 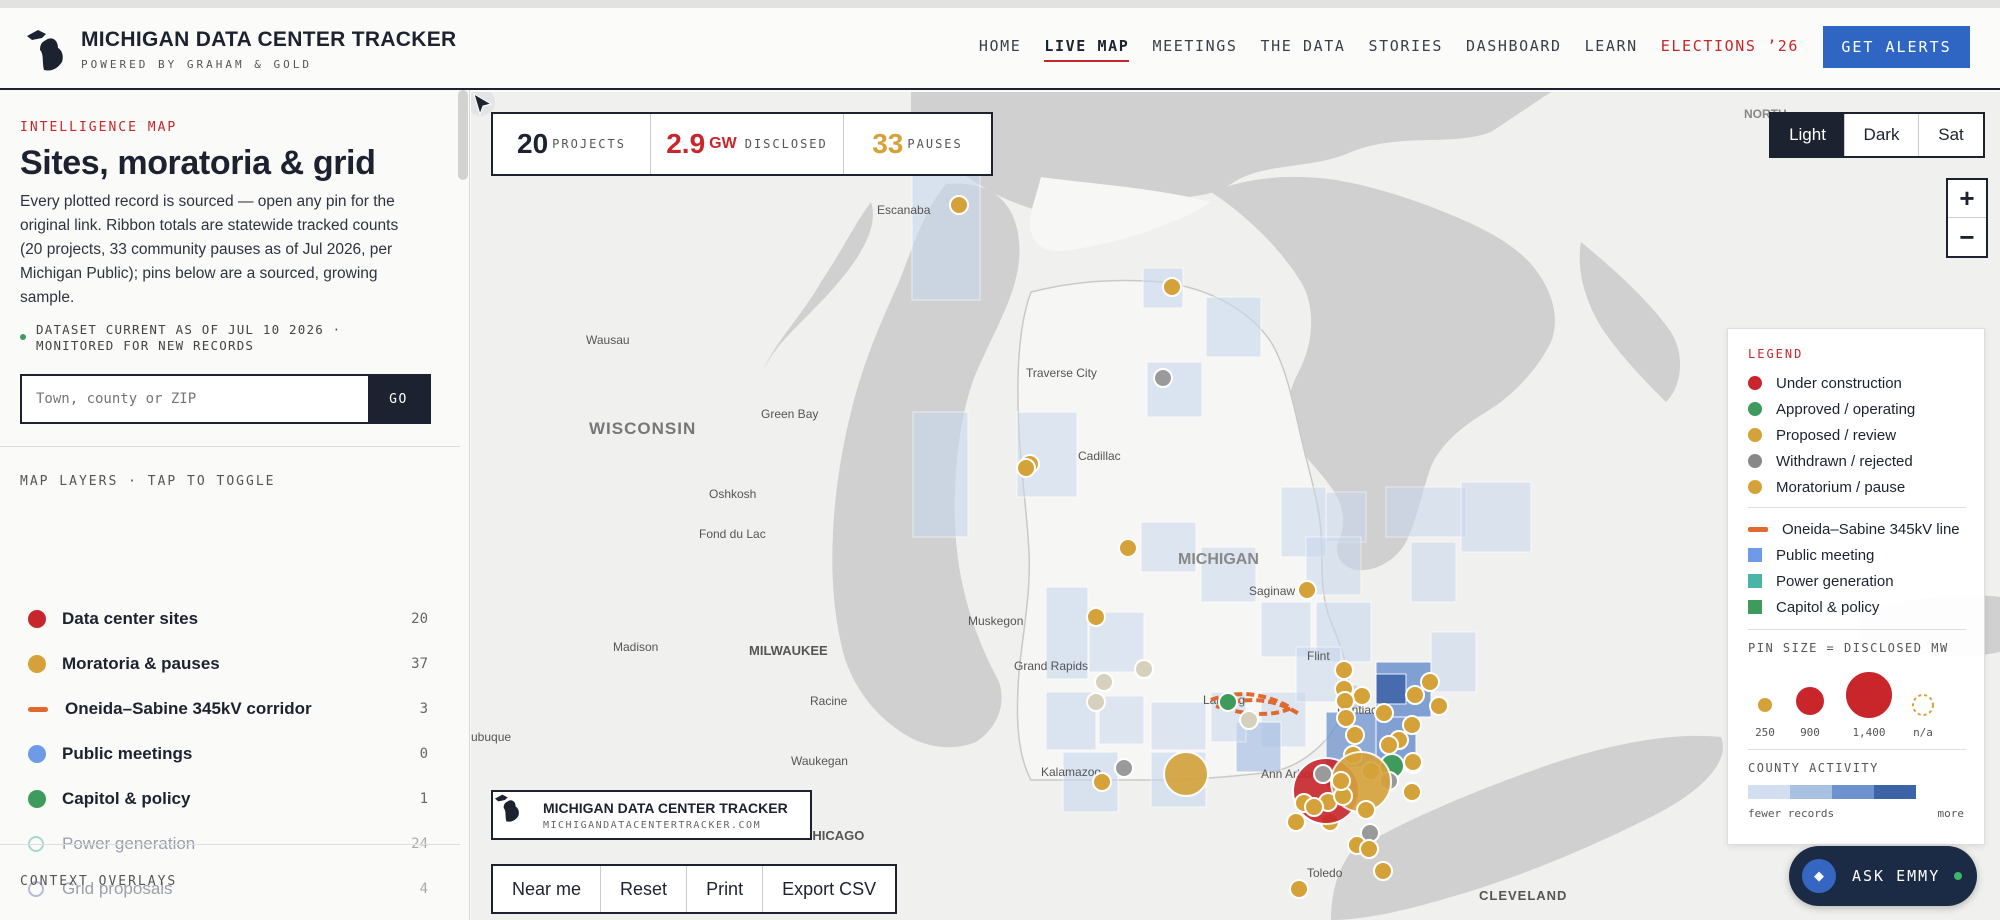 I want to click on legend-item: Moratorium / pause, so click(x=1826, y=487).